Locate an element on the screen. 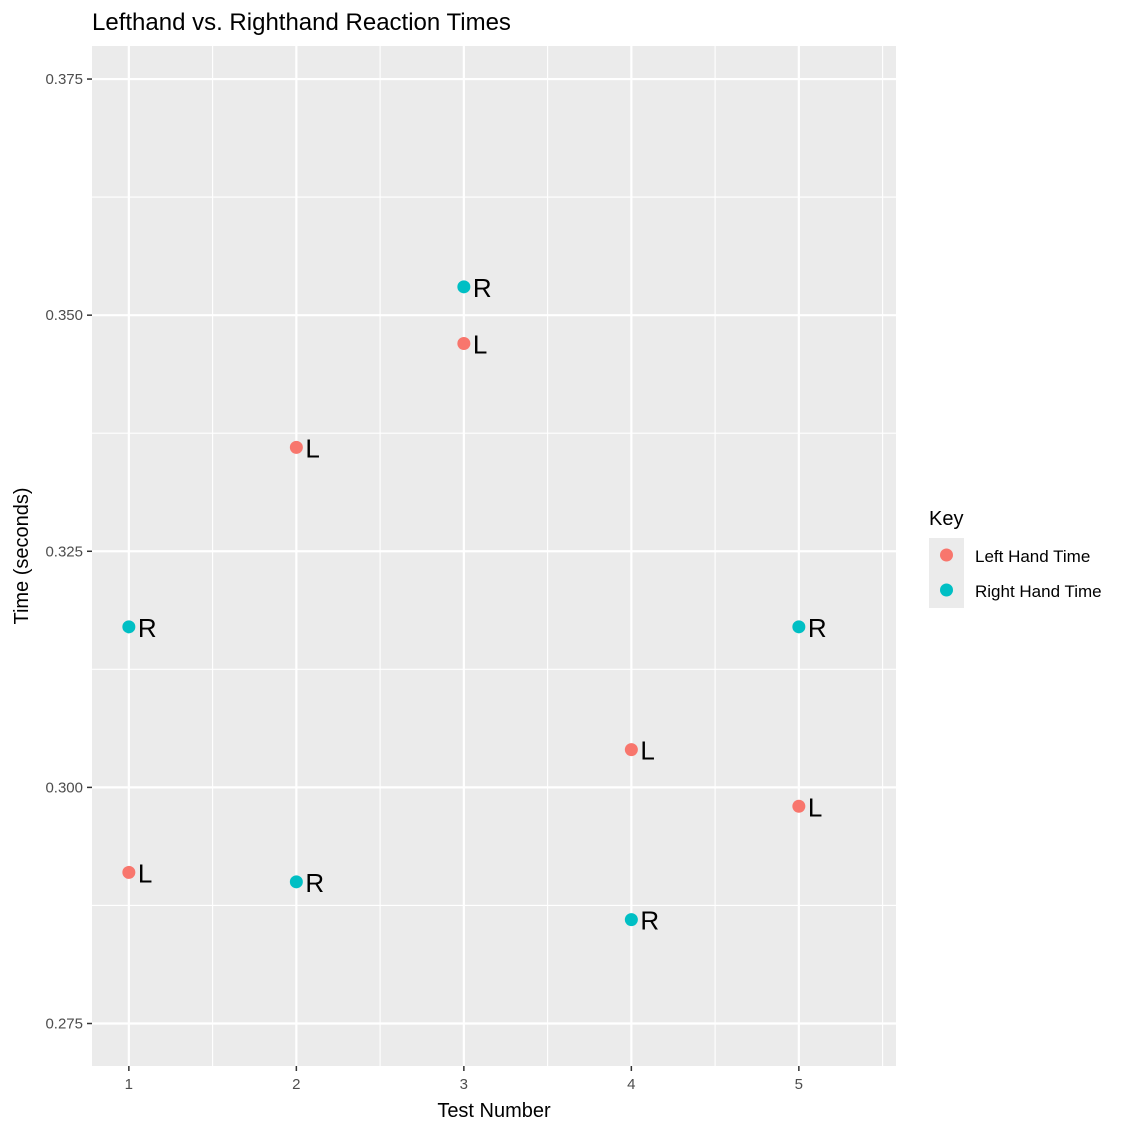  y-axis: 0.275 0.300 0.325 0.350 0.375 is located at coordinates (68, 552).